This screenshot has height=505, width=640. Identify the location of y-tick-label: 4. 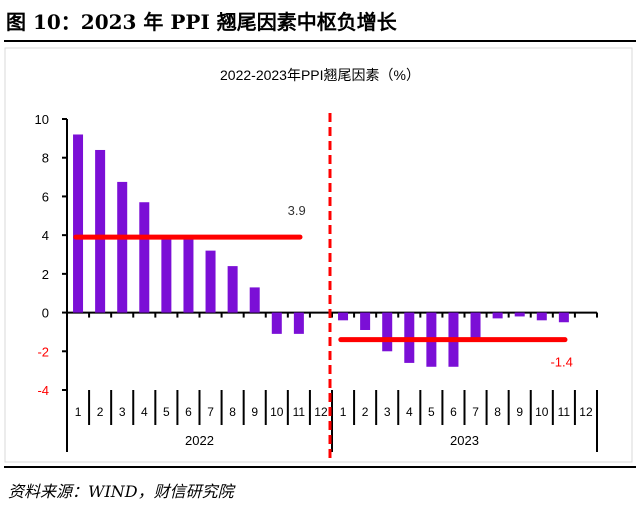
(45, 235).